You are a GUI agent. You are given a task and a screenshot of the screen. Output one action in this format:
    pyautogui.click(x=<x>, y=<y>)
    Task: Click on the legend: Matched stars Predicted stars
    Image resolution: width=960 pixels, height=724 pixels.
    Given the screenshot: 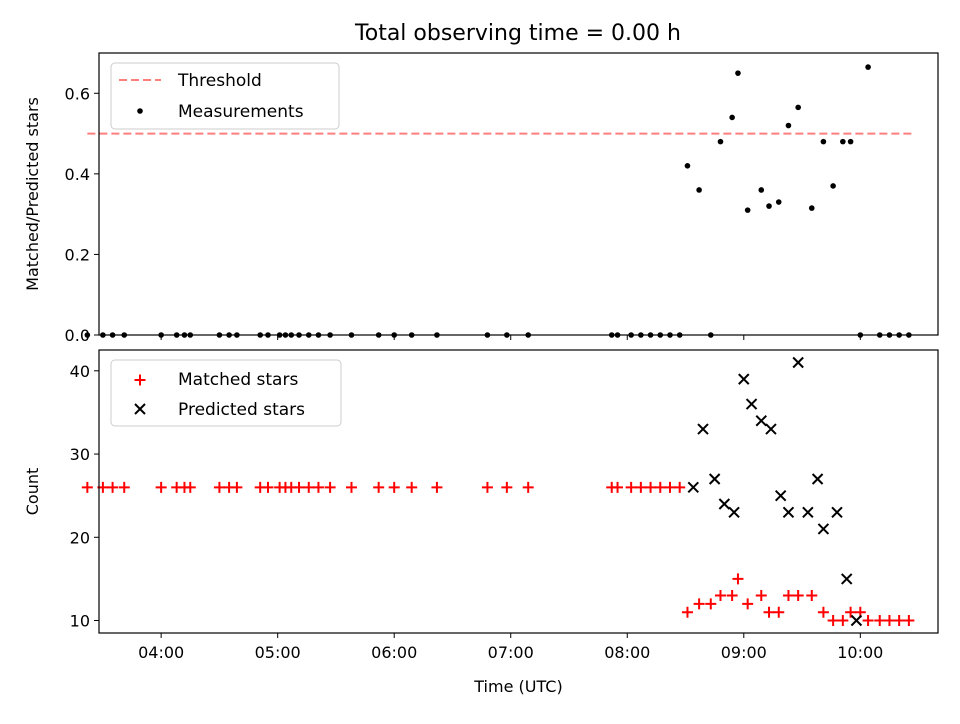 What is the action you would take?
    pyautogui.click(x=226, y=393)
    